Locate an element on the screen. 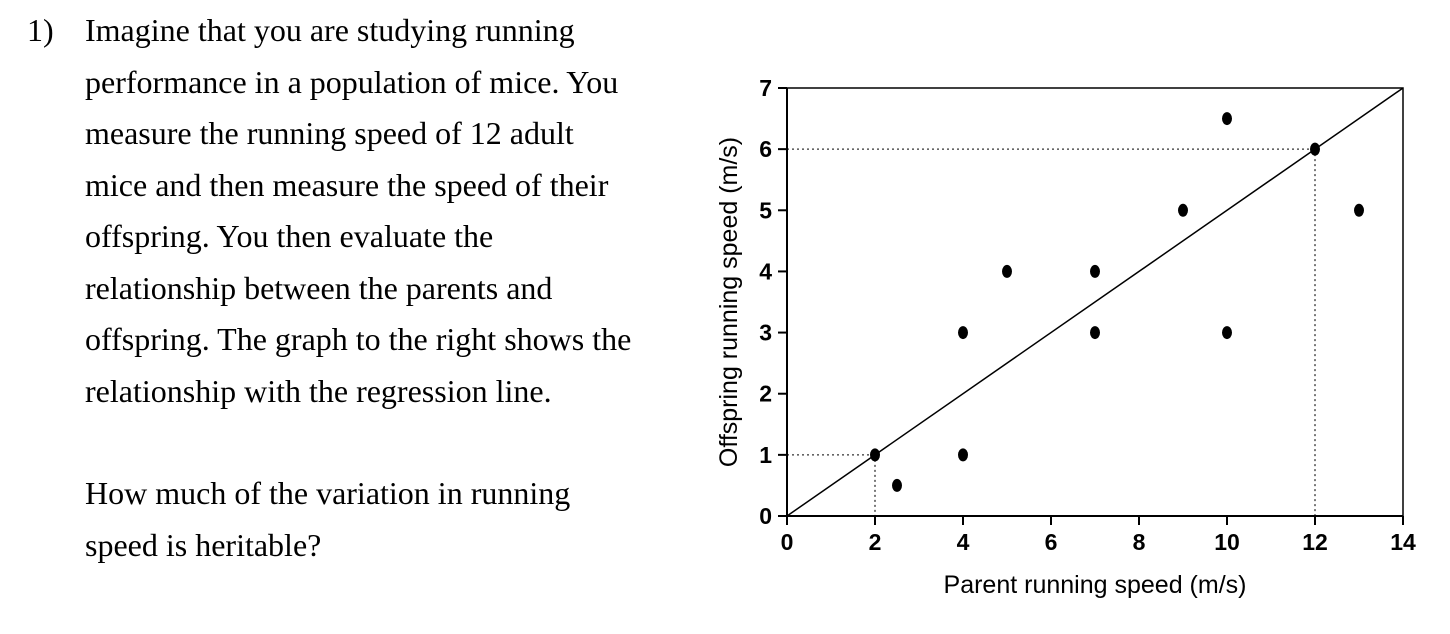  y-tick-label: 6 is located at coordinates (765, 149).